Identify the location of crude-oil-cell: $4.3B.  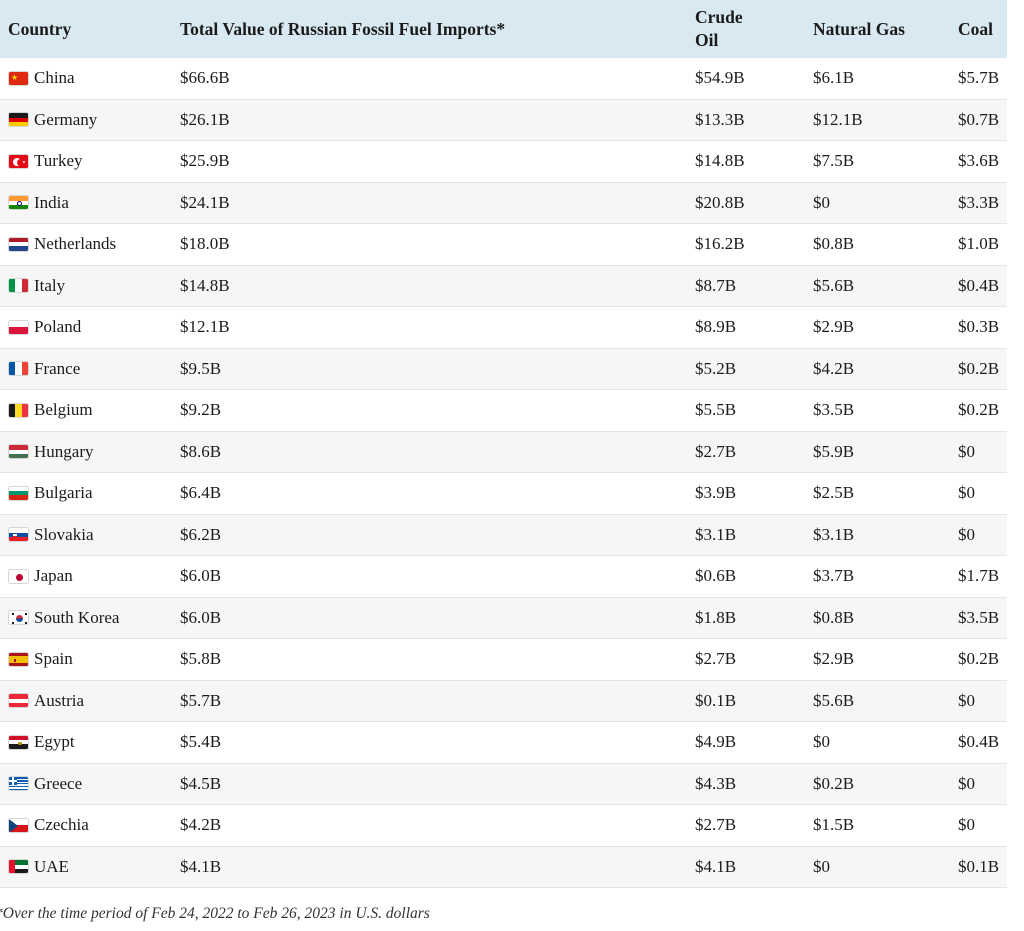
(716, 783).